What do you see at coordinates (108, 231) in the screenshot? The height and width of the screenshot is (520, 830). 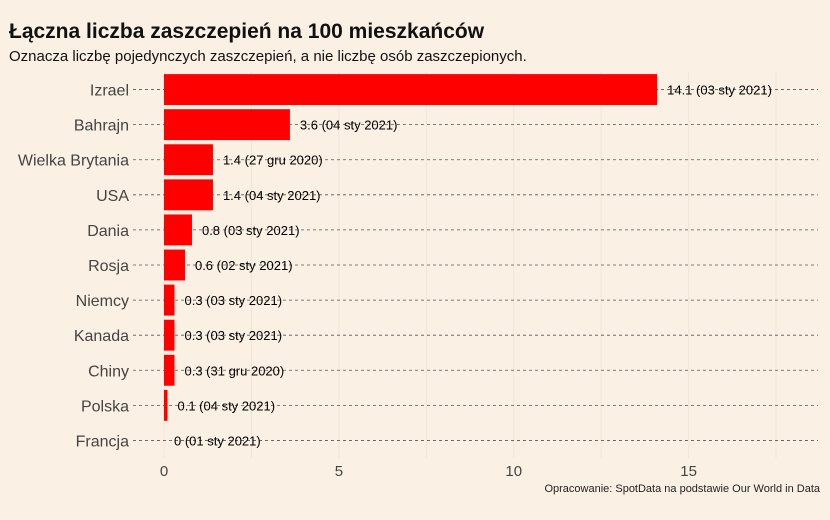 I see `category-label: Dania` at bounding box center [108, 231].